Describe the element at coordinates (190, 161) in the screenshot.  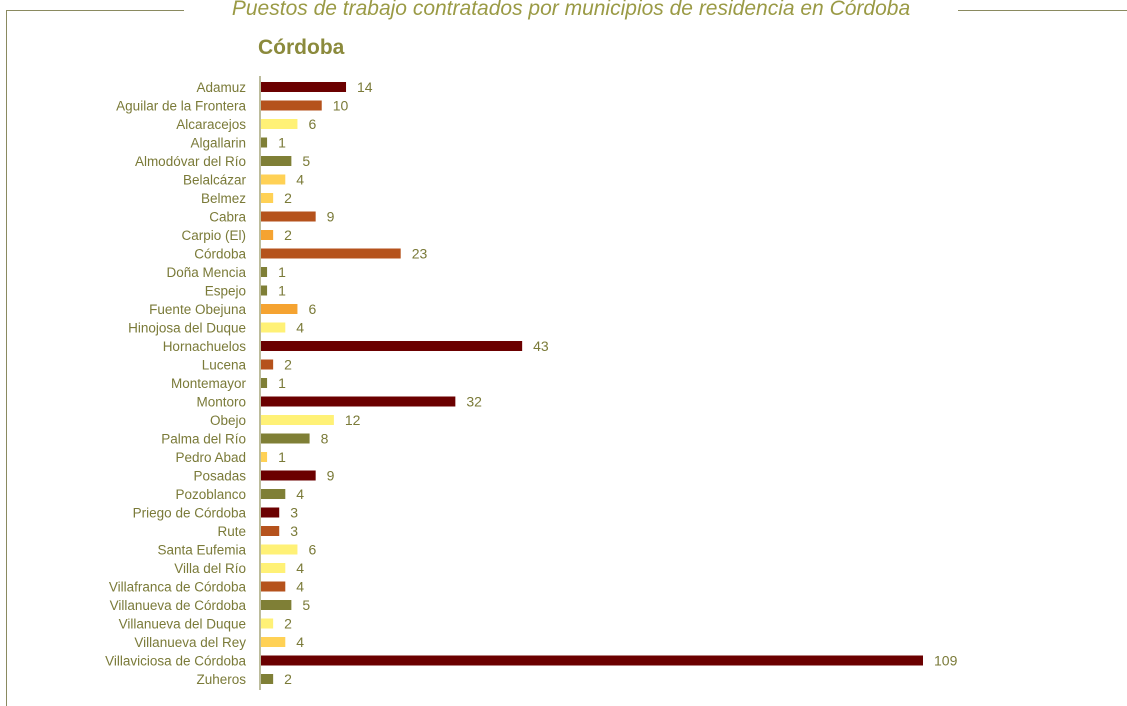
I see `category-label: Almodóvar del Río` at that location.